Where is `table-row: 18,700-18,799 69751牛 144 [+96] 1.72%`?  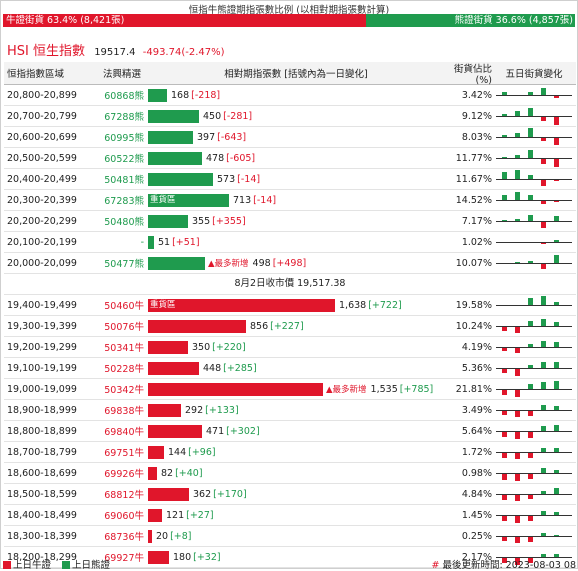
table-row: 18,700-18,799 69751牛 144 [+96] 1.72% is located at coordinates (290, 452).